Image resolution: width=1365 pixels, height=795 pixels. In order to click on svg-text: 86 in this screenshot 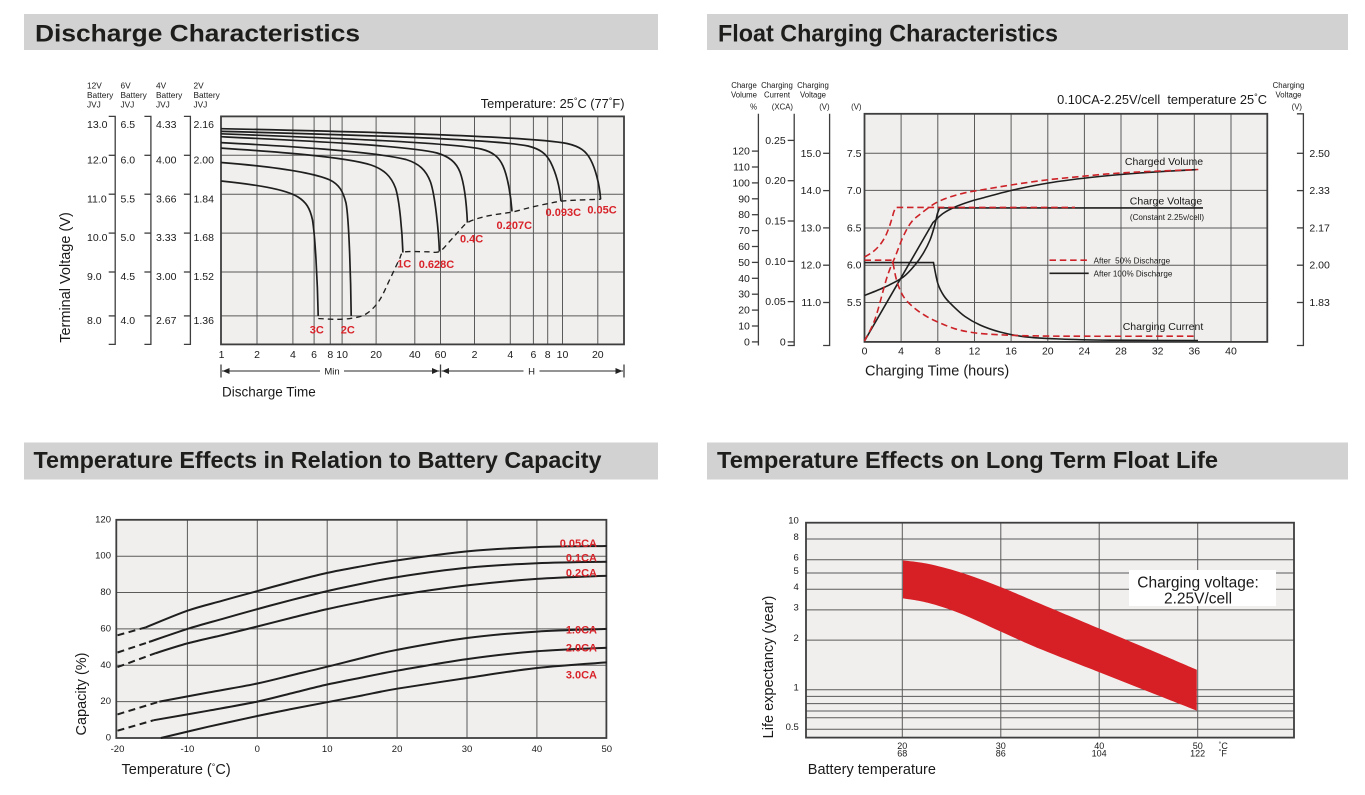, I will do `click(1001, 754)`.